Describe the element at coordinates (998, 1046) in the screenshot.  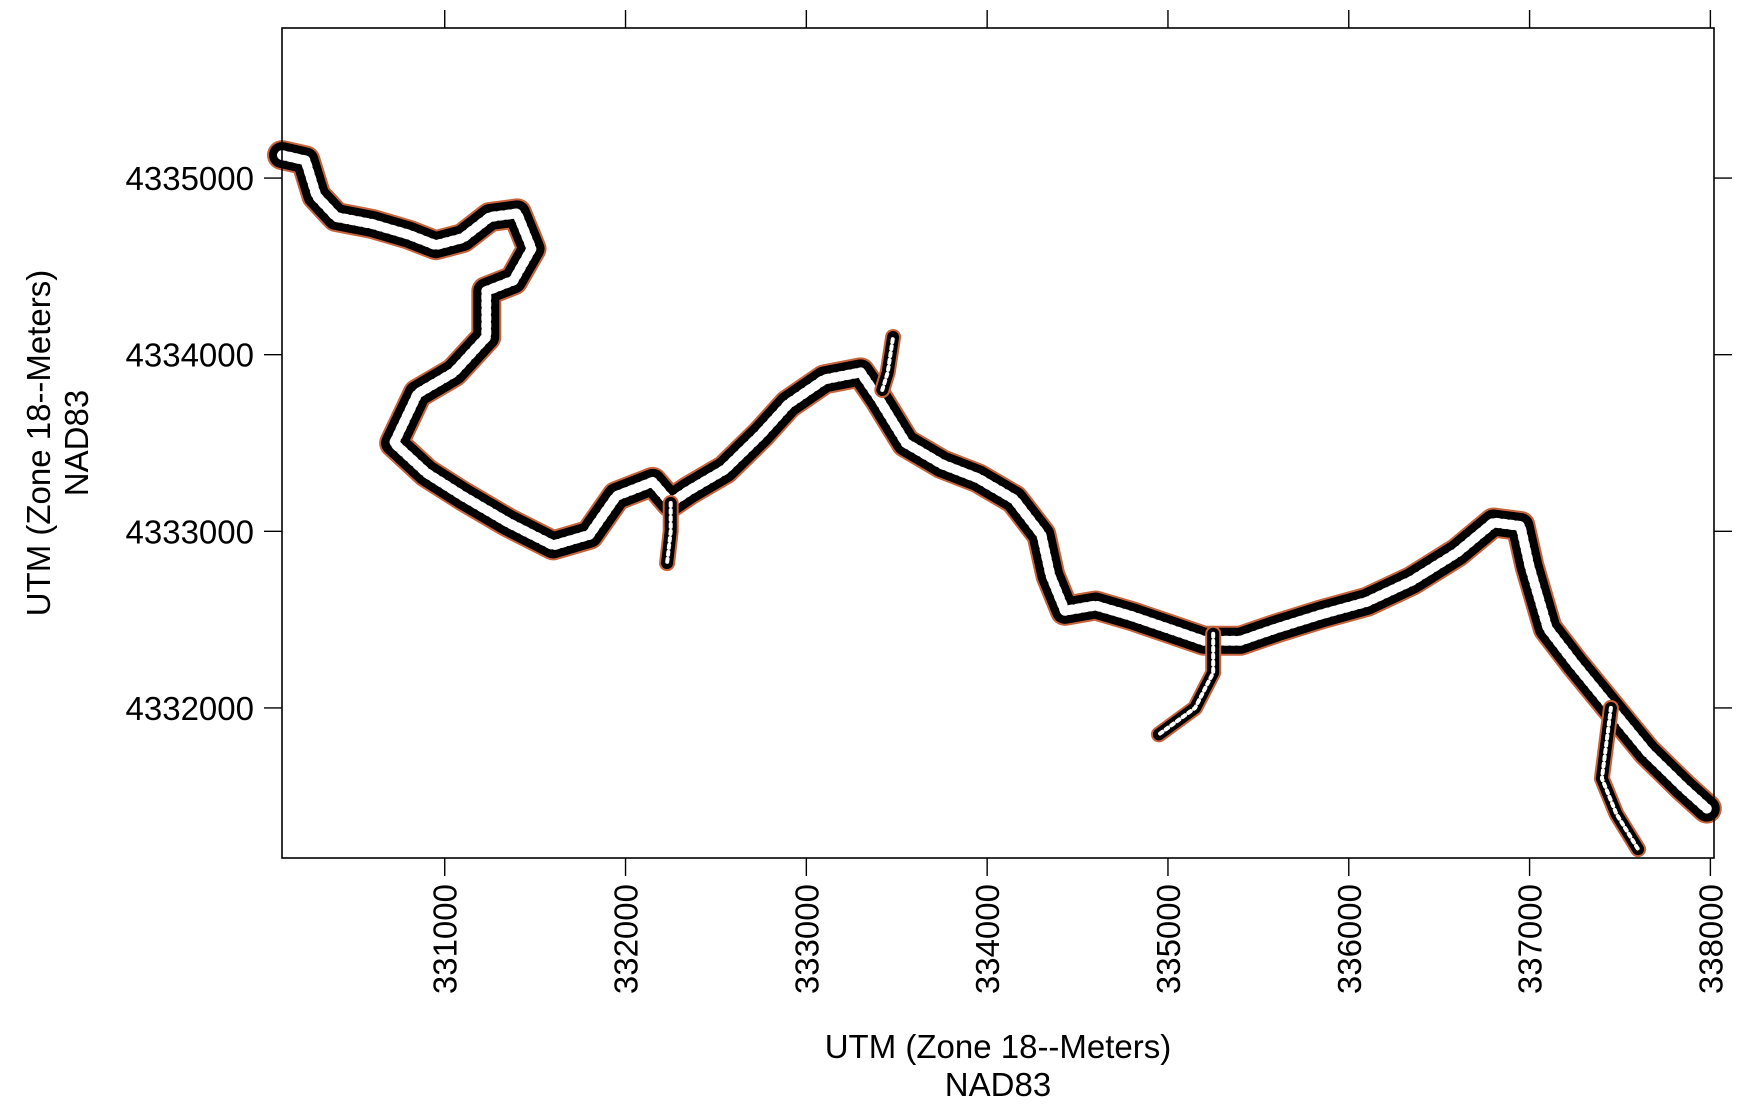
I see `x-axis-title-line1: UTM (Zone 18--Meters)` at that location.